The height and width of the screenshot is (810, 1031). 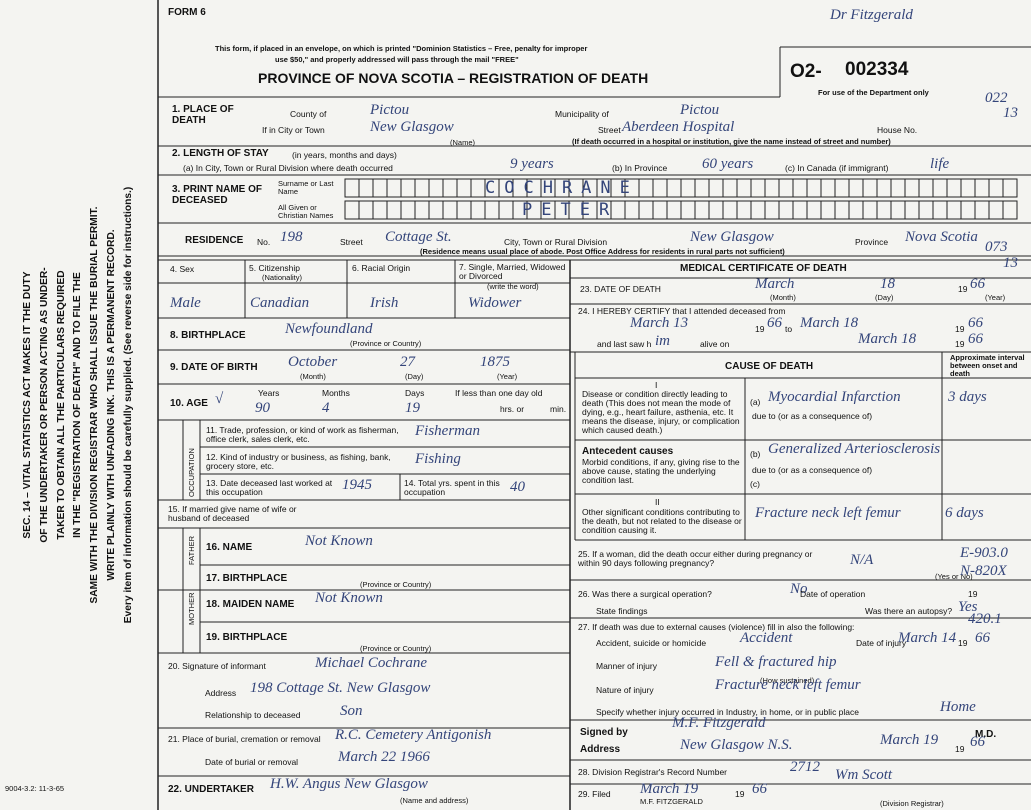 I want to click on cause-other-interval: 6 days, so click(x=964, y=513).